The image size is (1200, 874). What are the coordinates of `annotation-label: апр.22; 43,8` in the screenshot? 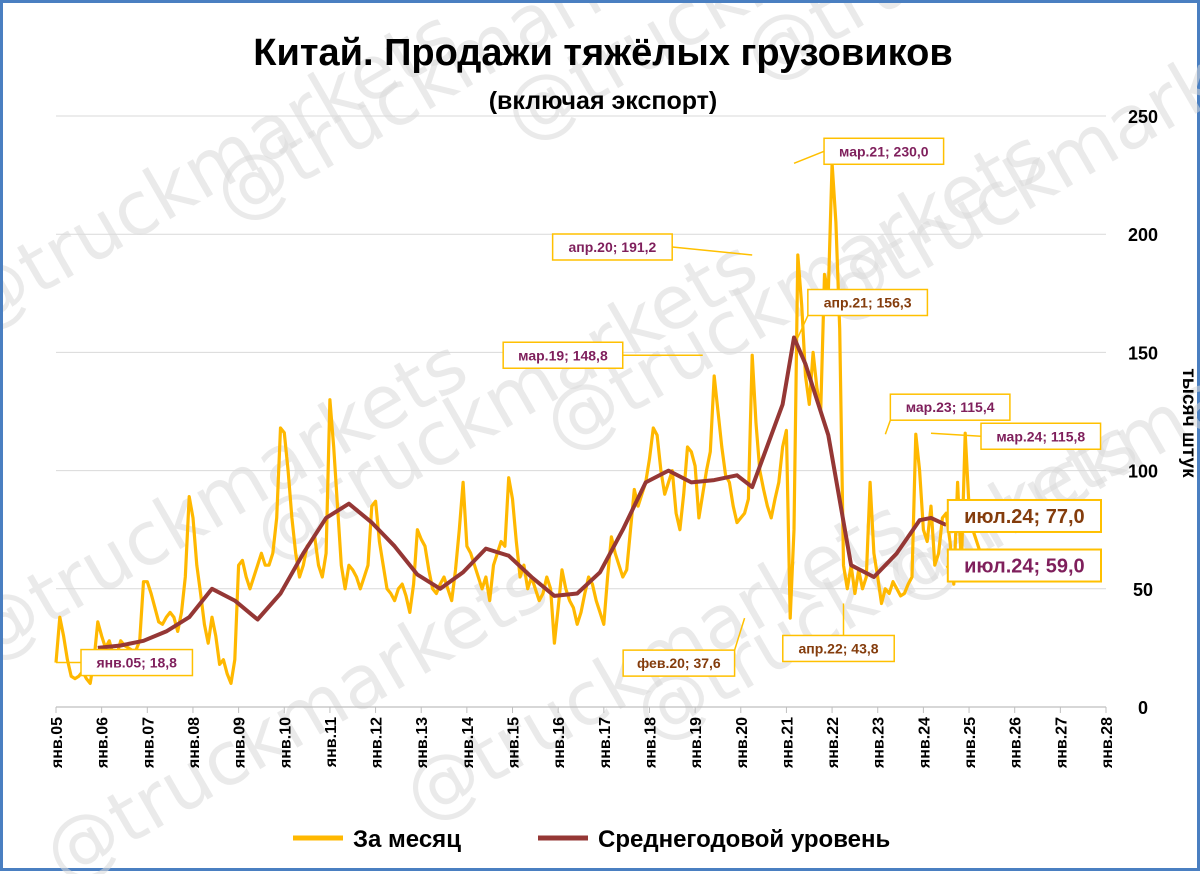 It's located at (838, 633).